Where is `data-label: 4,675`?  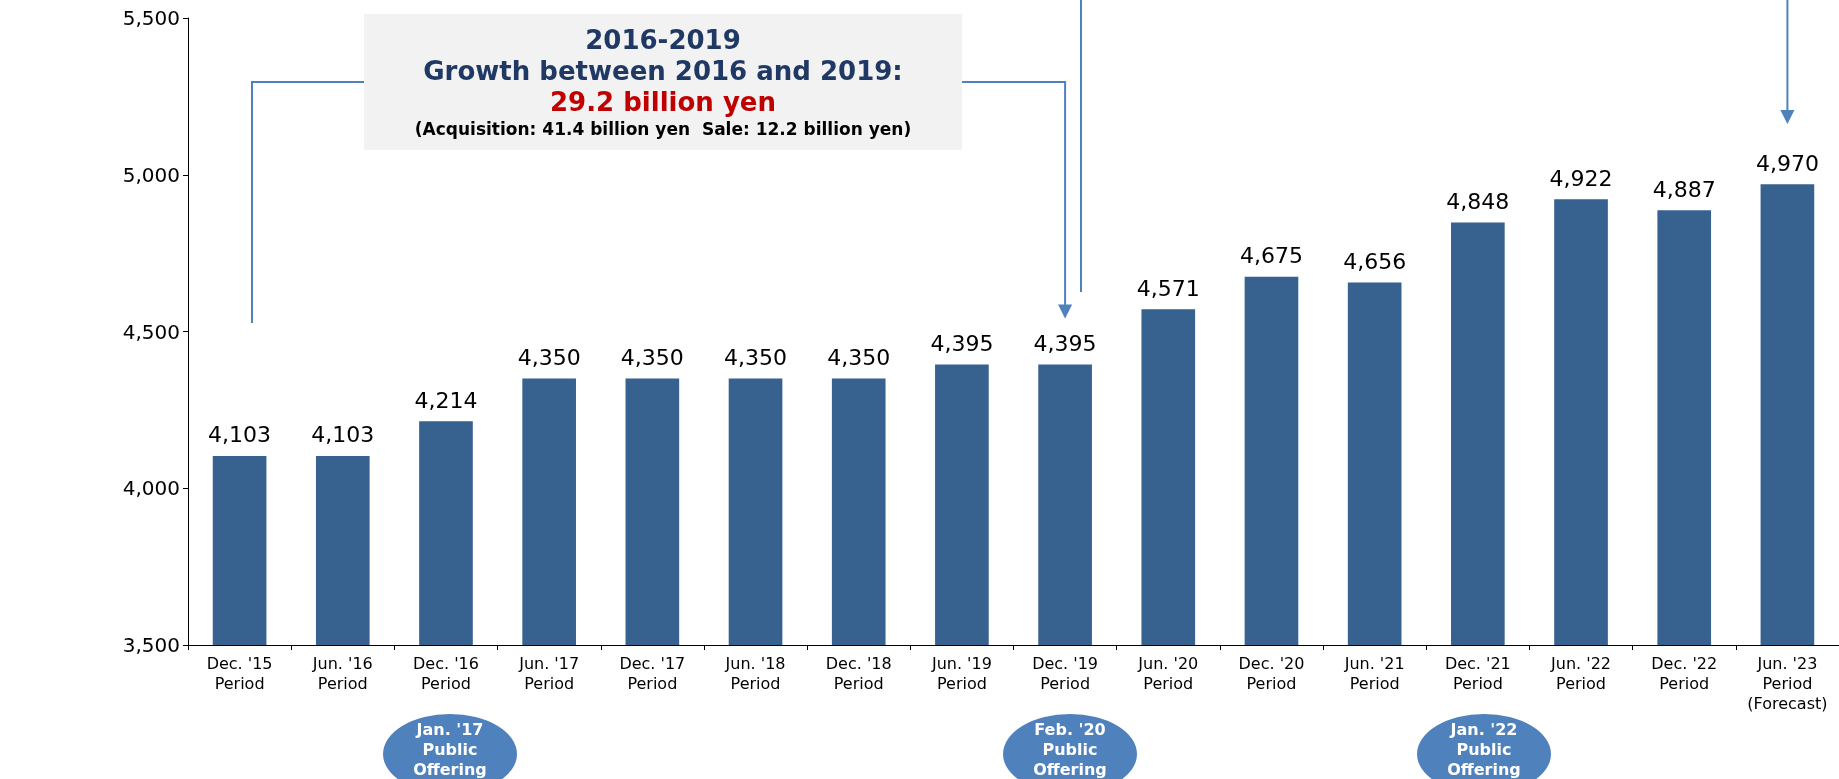
data-label: 4,675 is located at coordinates (1271, 256).